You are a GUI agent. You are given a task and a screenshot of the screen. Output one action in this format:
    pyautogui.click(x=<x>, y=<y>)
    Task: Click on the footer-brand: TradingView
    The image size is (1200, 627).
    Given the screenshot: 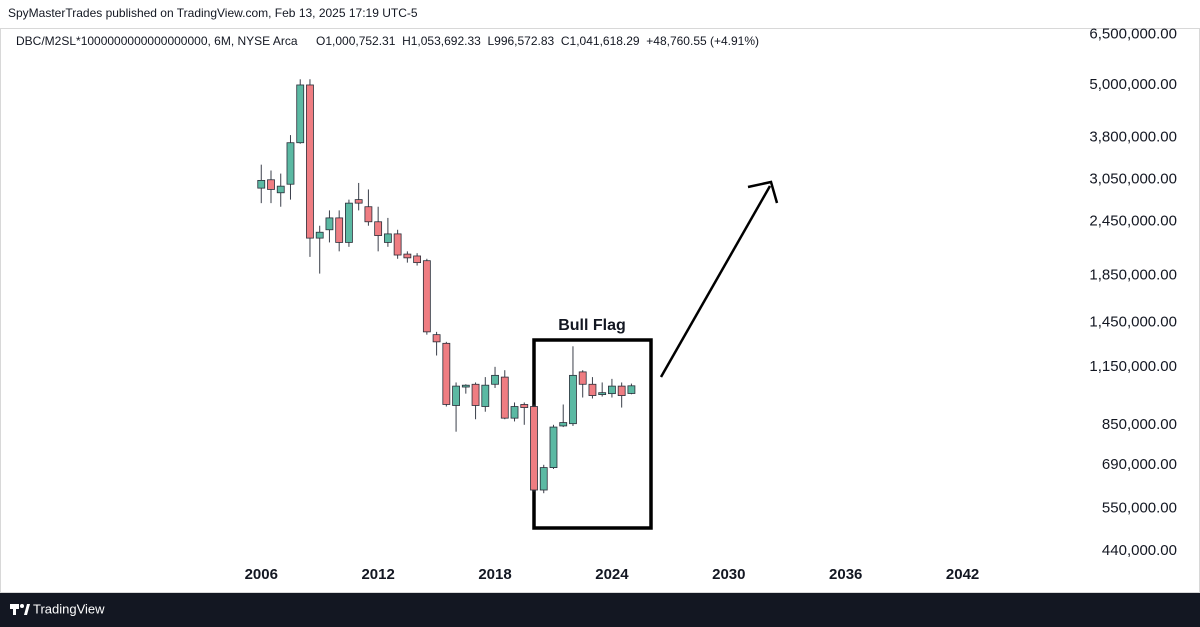 What is the action you would take?
    pyautogui.click(x=69, y=608)
    